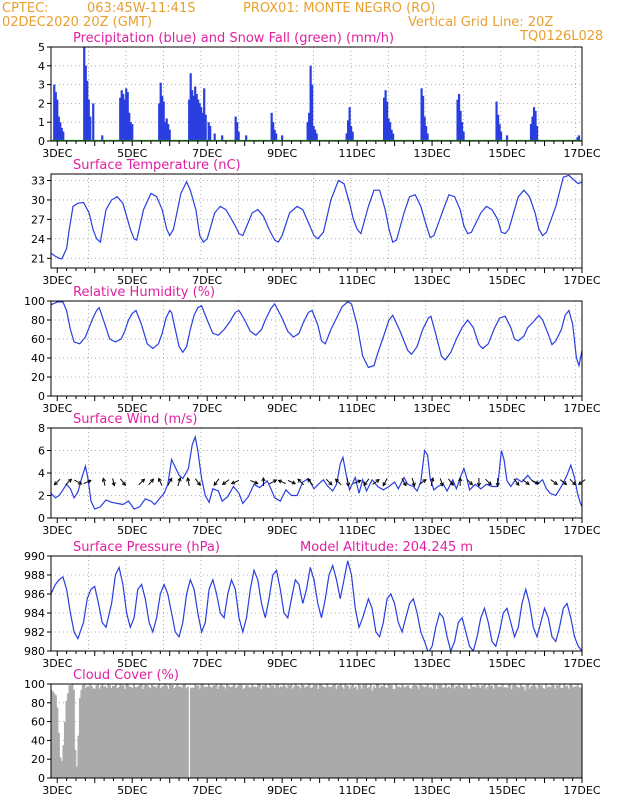 The width and height of the screenshot is (618, 800). I want to click on cloud-xtick-label: 13DEC, so click(432, 790).